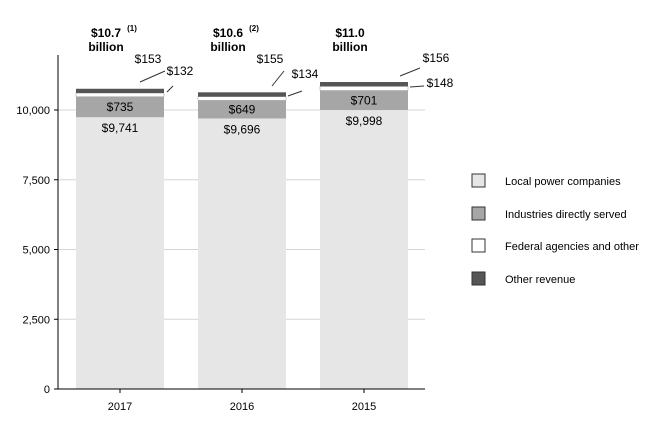  I want to click on data-label-other-revenue: $155, so click(270, 59).